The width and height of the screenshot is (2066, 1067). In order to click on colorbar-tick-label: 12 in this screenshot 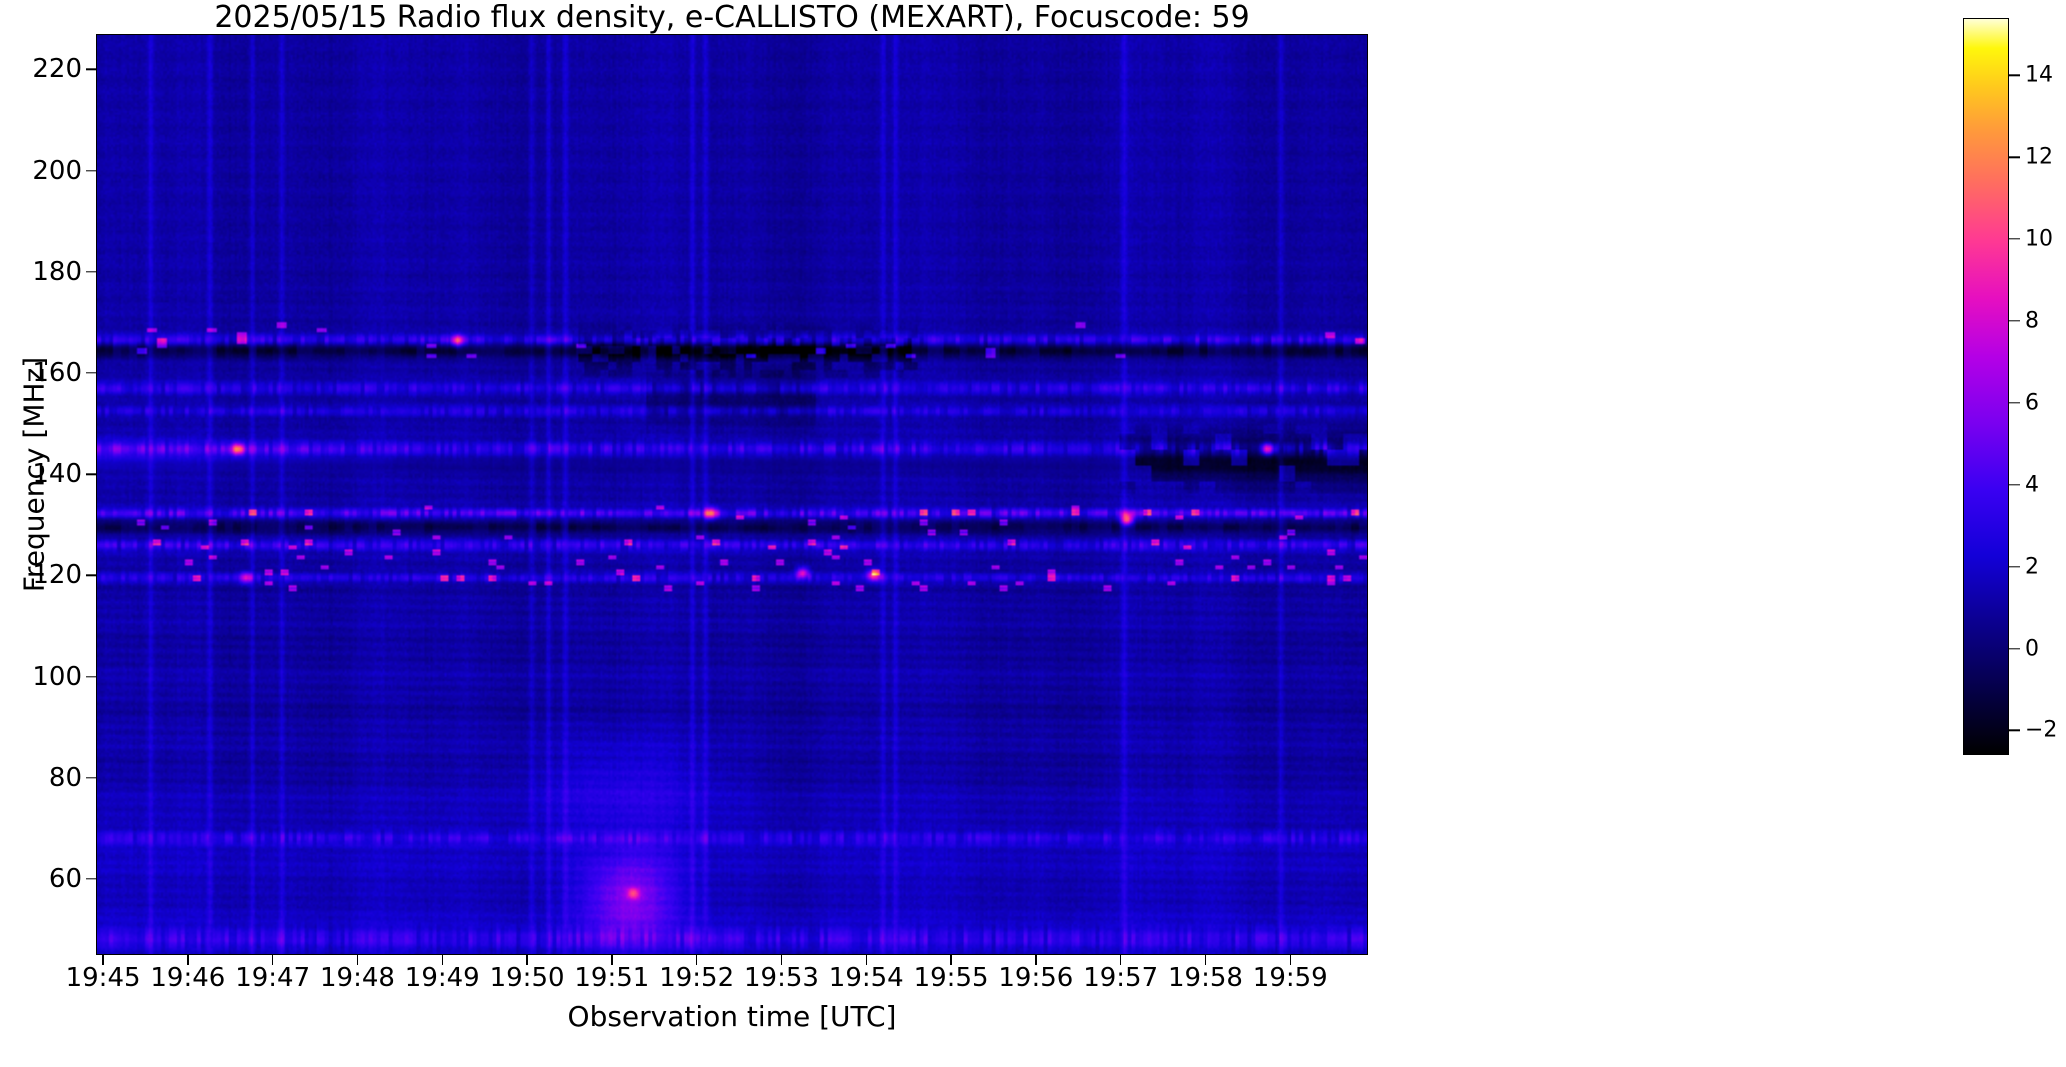, I will do `click(2039, 157)`.